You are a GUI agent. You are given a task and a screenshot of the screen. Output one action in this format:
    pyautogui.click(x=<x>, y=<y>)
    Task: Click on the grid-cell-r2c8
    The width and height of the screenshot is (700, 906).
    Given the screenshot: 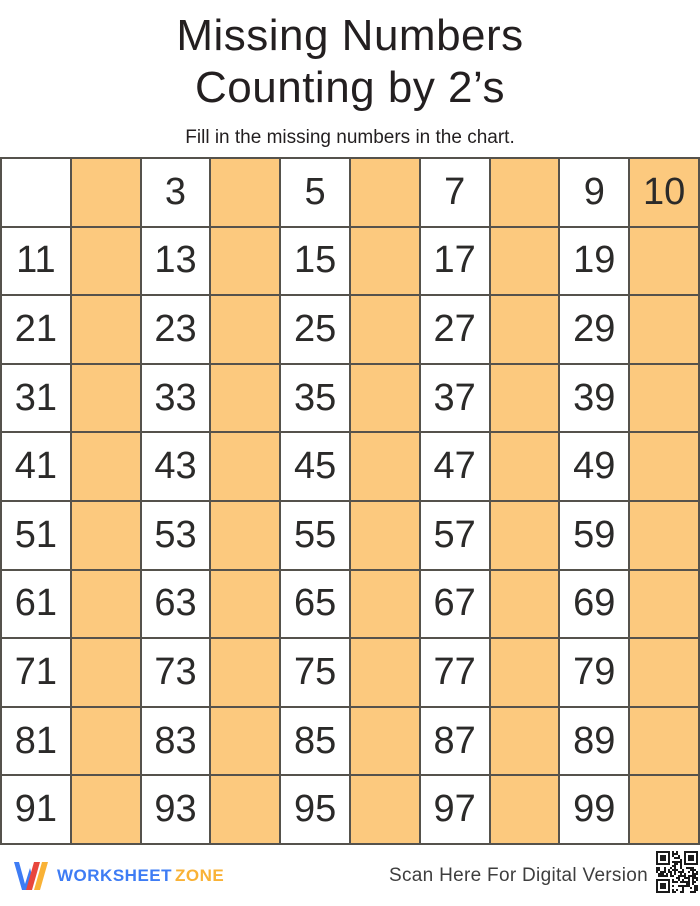 What is the action you would take?
    pyautogui.click(x=524, y=261)
    